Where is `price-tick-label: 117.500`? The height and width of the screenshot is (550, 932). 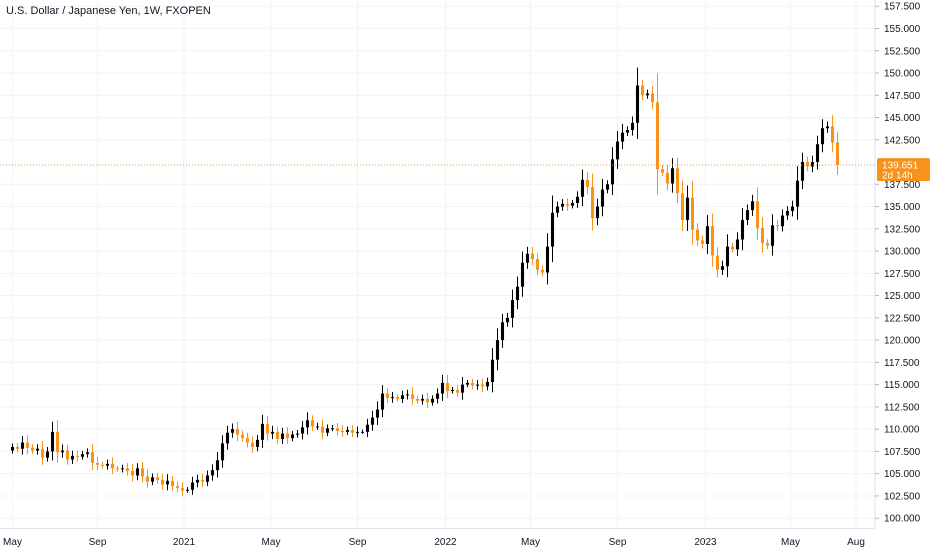 price-tick-label: 117.500 is located at coordinates (902, 363).